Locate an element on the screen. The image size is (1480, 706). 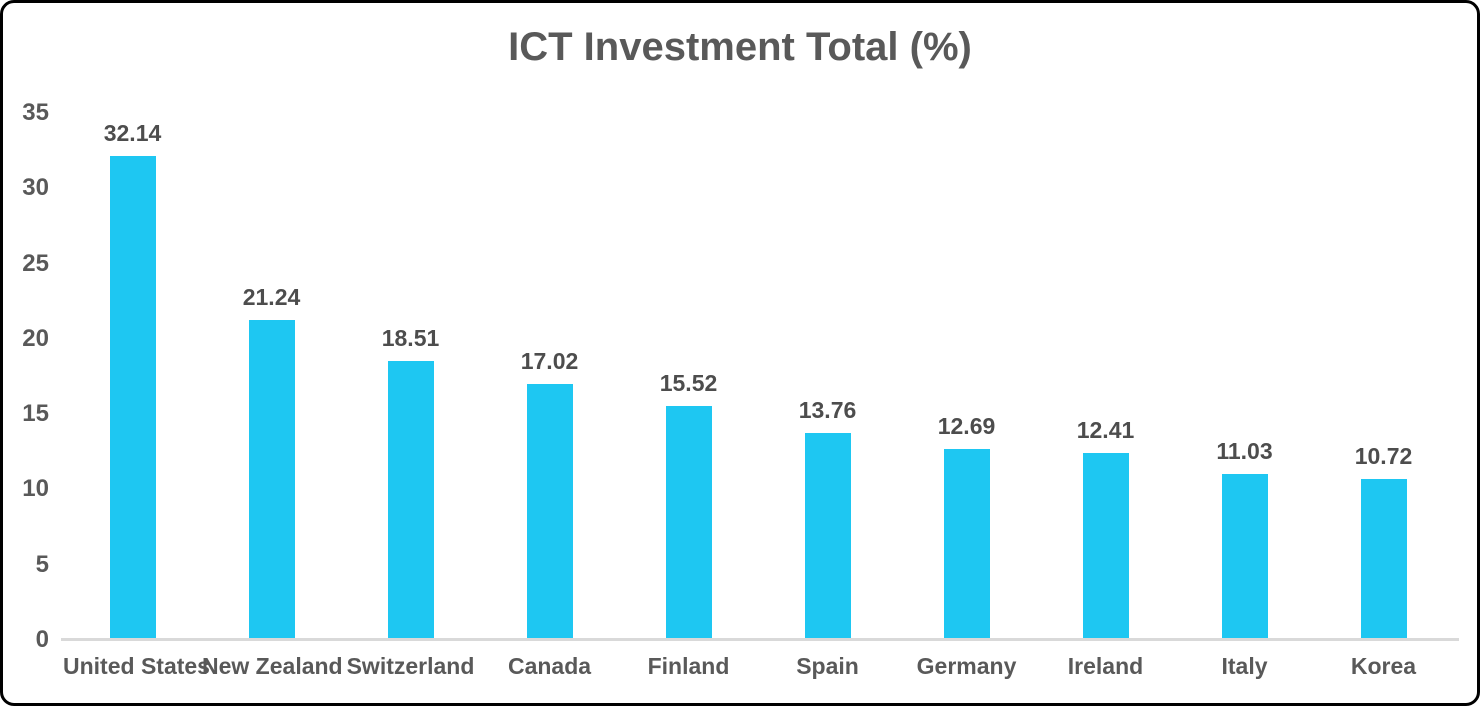
bar-value-label: 15.52 is located at coordinates (688, 383).